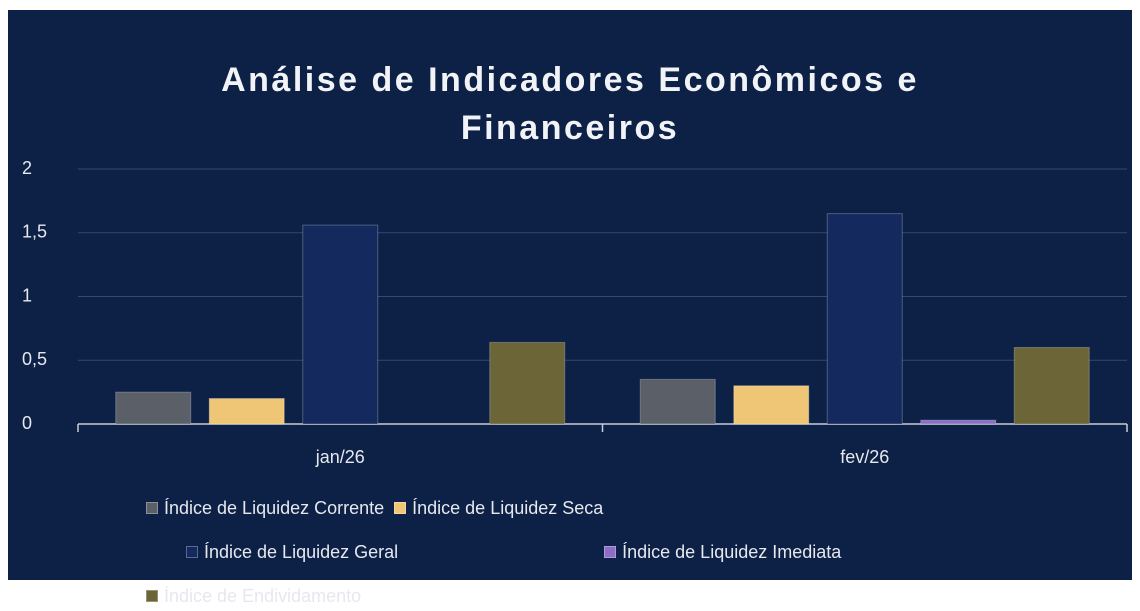 This screenshot has height=611, width=1140. I want to click on legend-label: Índice de Endividamento, so click(263, 595).